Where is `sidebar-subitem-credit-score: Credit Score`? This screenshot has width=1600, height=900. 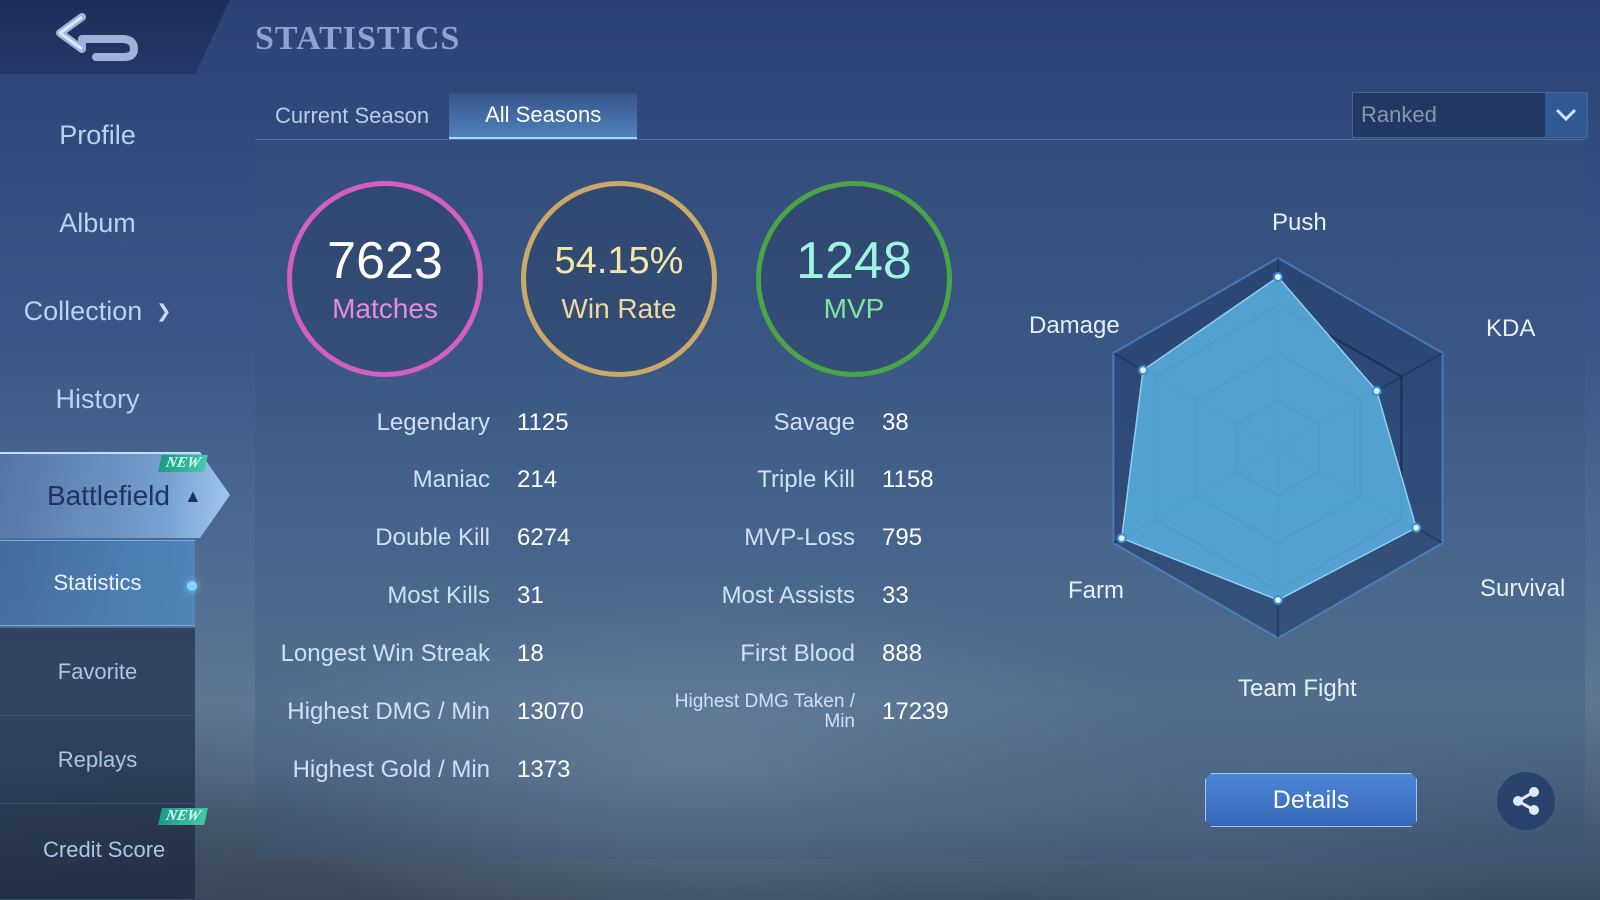 sidebar-subitem-credit-score: Credit Score is located at coordinates (97, 850).